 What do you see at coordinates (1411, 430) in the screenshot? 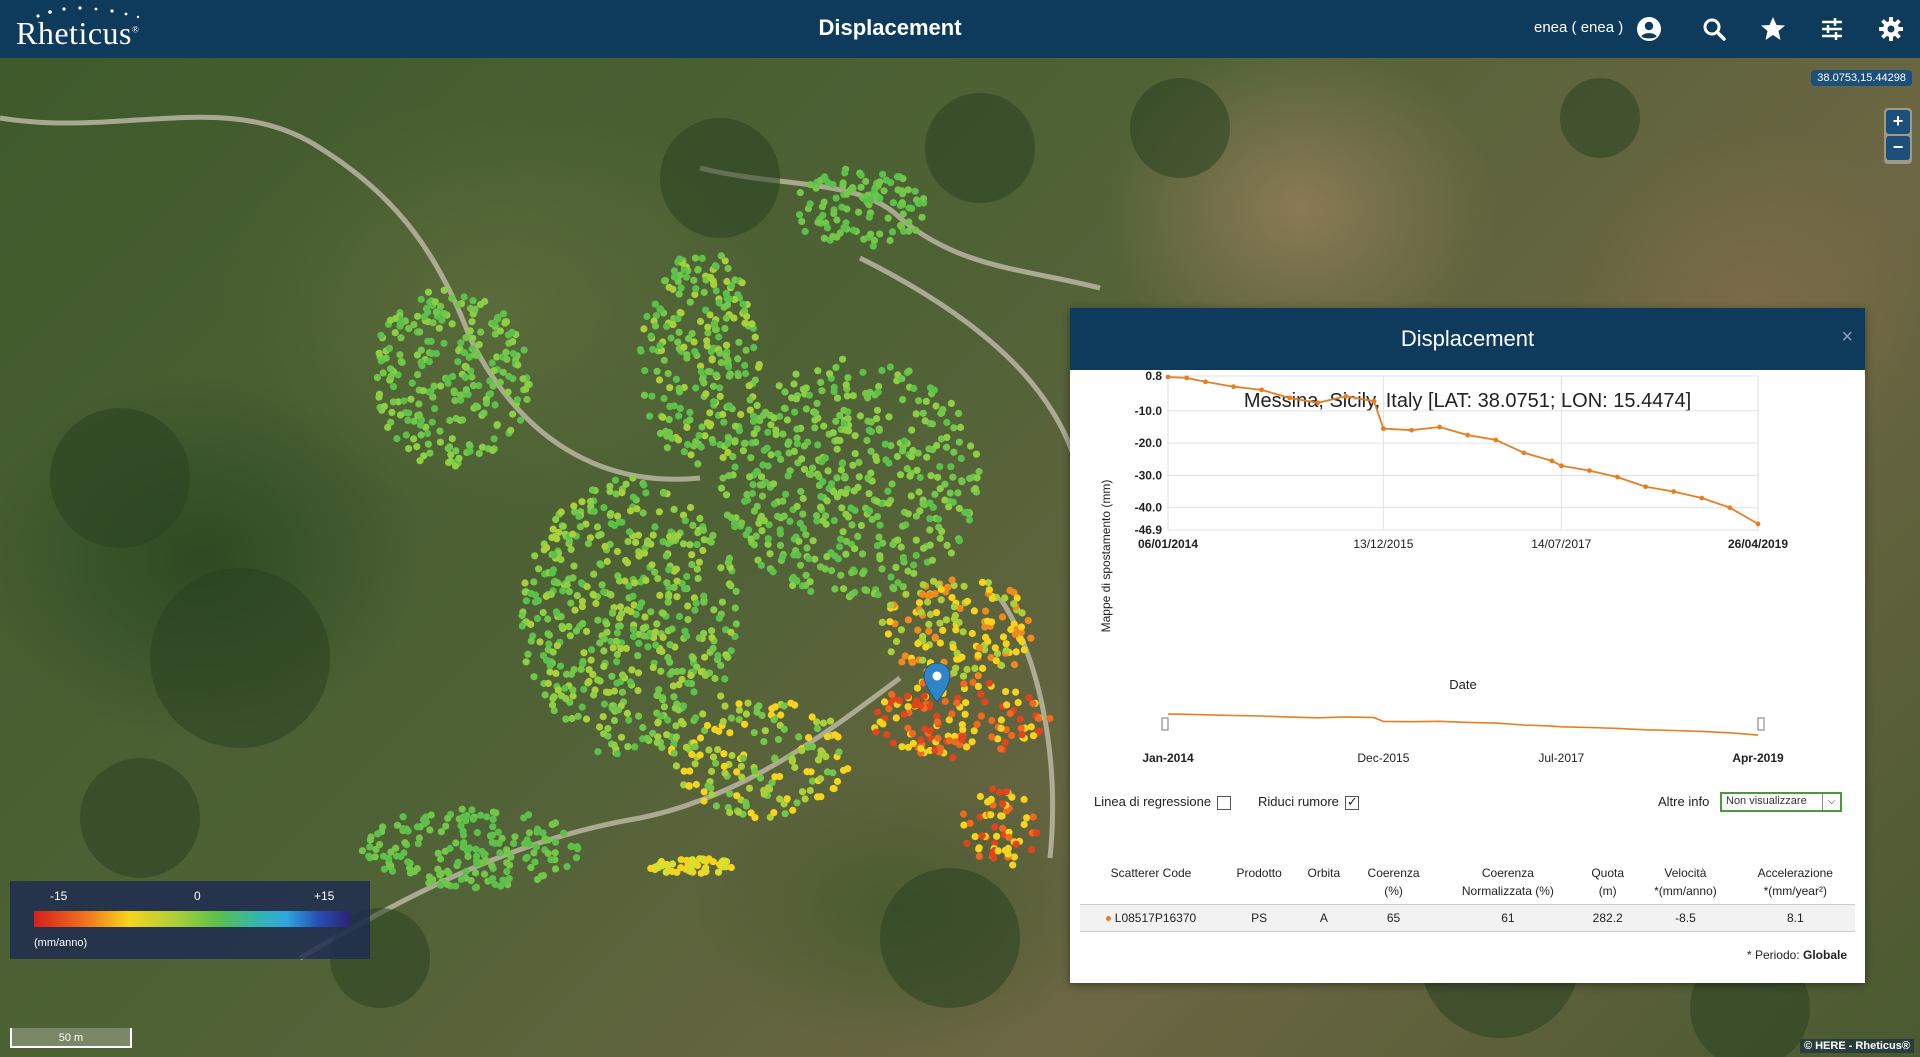
I see `series-point` at bounding box center [1411, 430].